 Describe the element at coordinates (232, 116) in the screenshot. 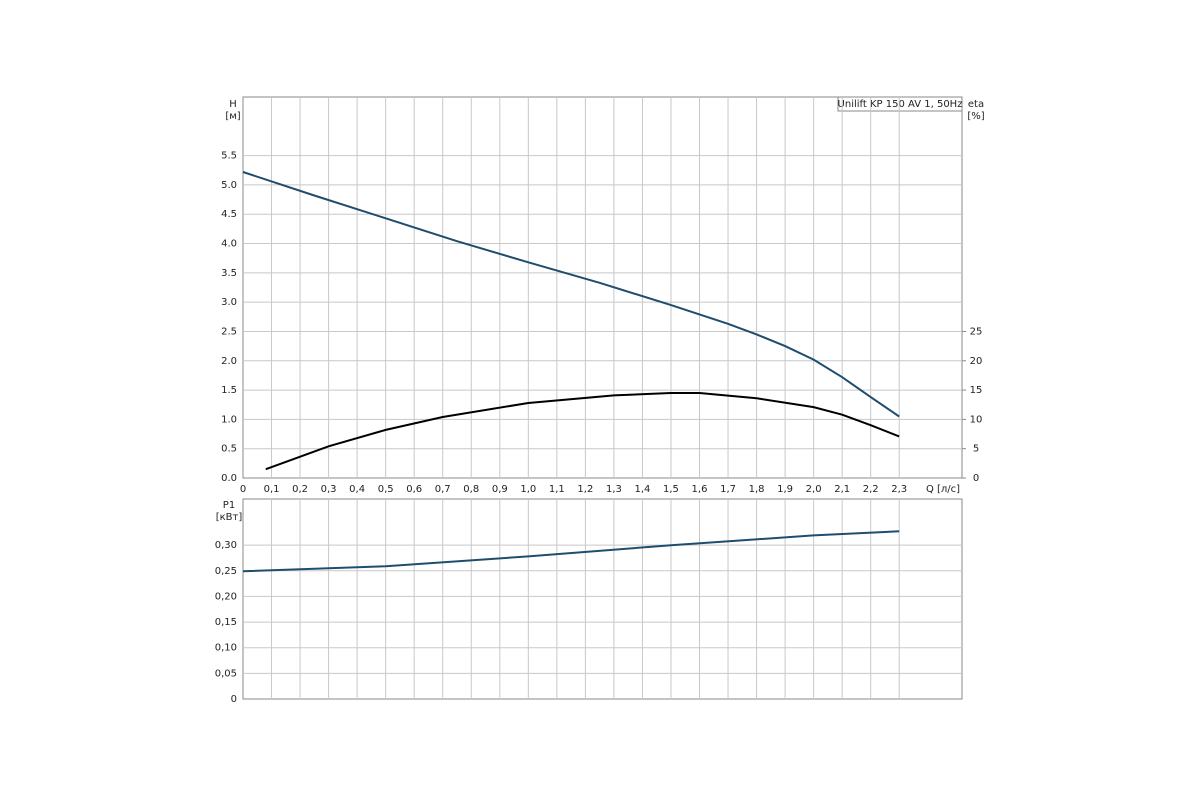

I see `y-unit: [м]` at that location.